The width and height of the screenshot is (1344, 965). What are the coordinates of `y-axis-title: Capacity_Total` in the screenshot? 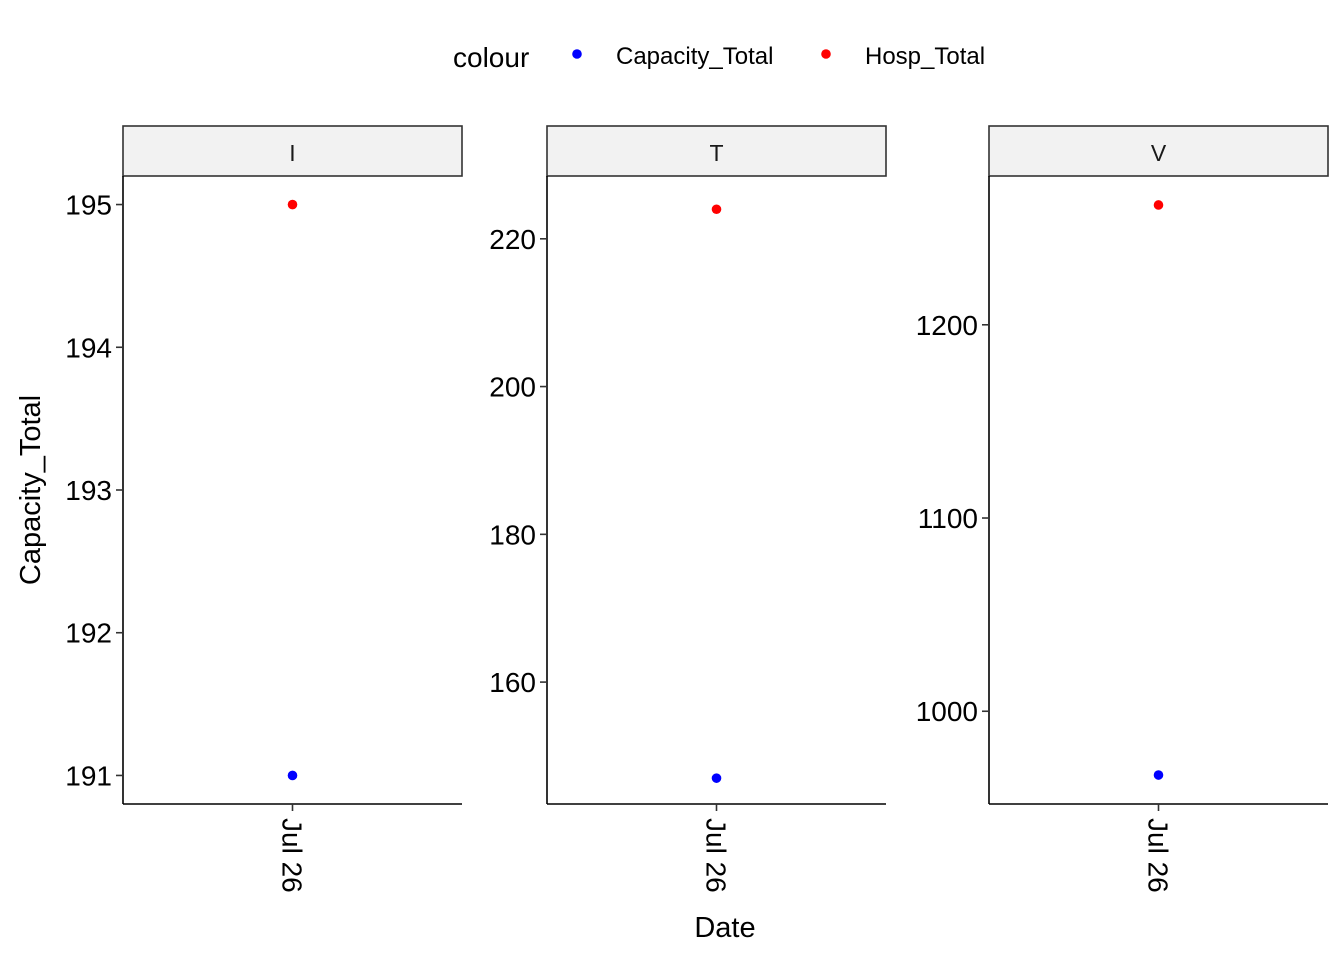 It's located at (31, 490).